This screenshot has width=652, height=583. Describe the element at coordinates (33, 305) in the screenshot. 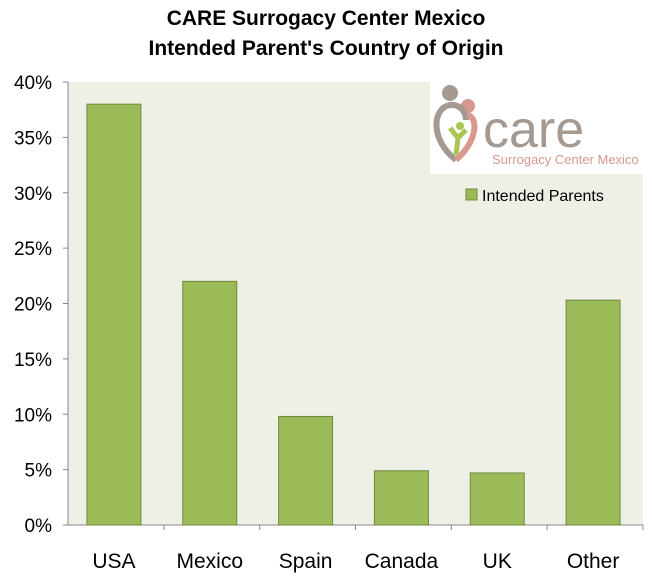

I see `y-tick-label: 20%` at that location.